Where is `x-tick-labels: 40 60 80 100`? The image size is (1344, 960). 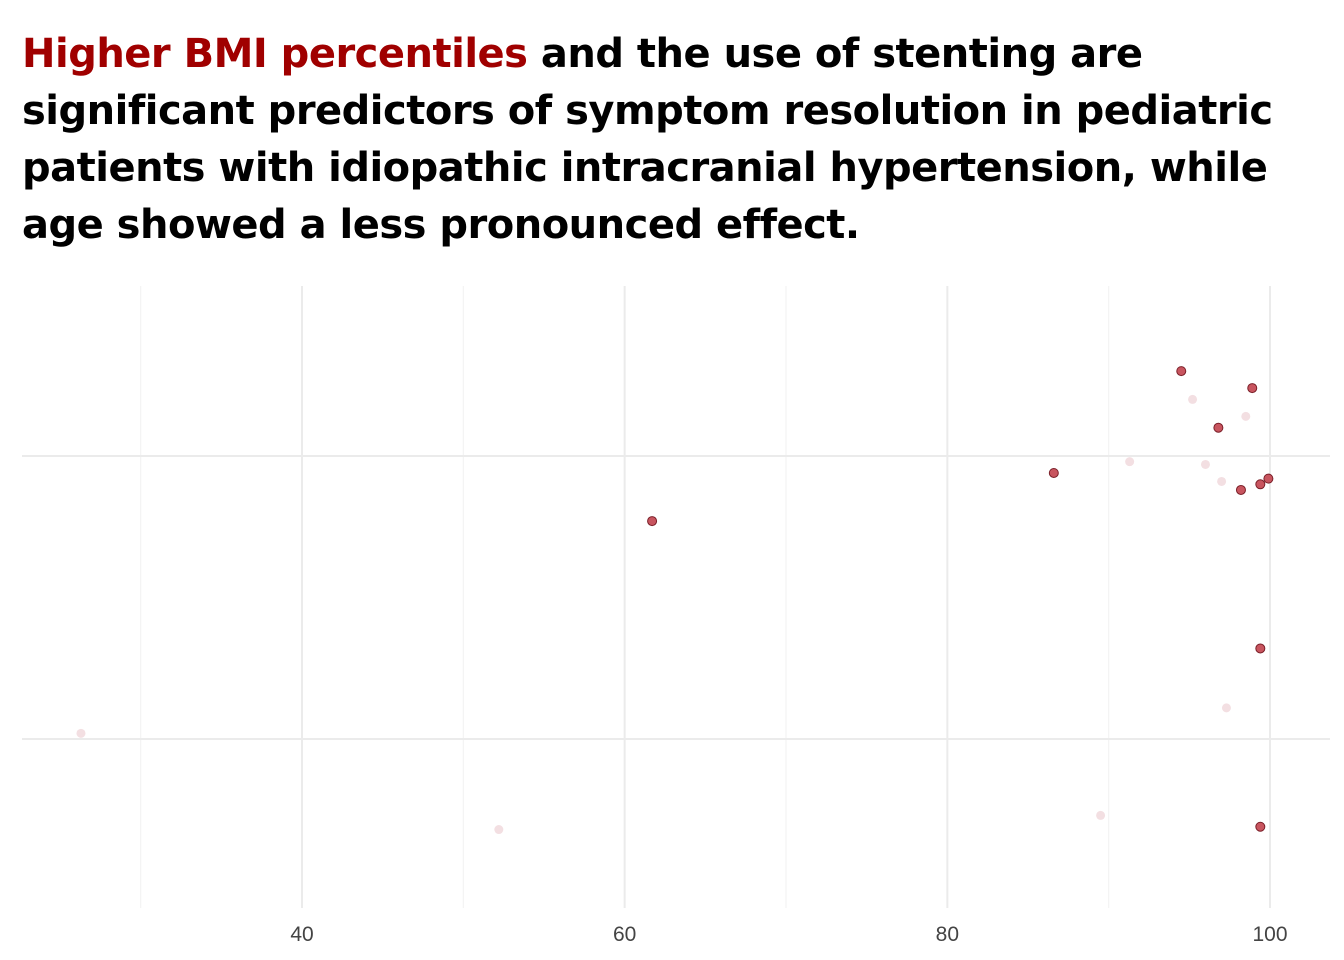 x-tick-labels: 40 60 80 100 is located at coordinates (788, 934).